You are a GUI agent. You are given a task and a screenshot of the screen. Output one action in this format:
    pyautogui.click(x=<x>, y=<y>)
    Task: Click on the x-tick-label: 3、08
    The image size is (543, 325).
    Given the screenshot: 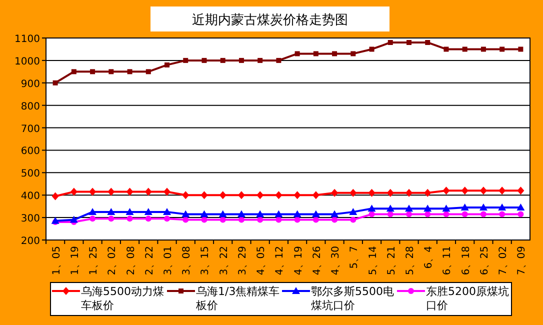 What is the action you would take?
    pyautogui.click(x=187, y=261)
    